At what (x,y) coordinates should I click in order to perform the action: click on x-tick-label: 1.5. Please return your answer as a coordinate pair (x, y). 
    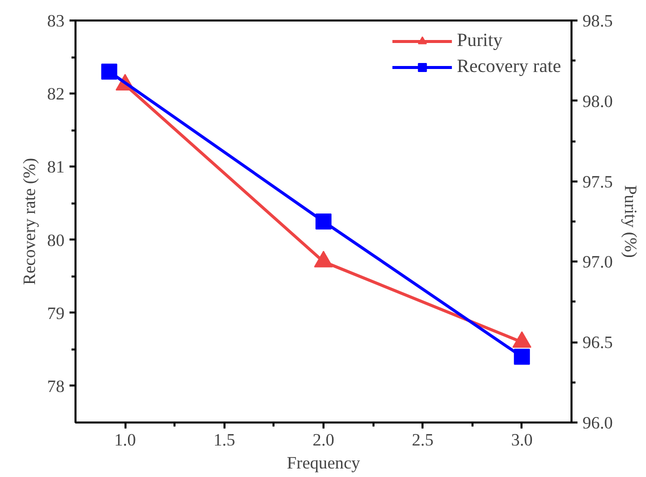
    Looking at the image, I should click on (224, 440).